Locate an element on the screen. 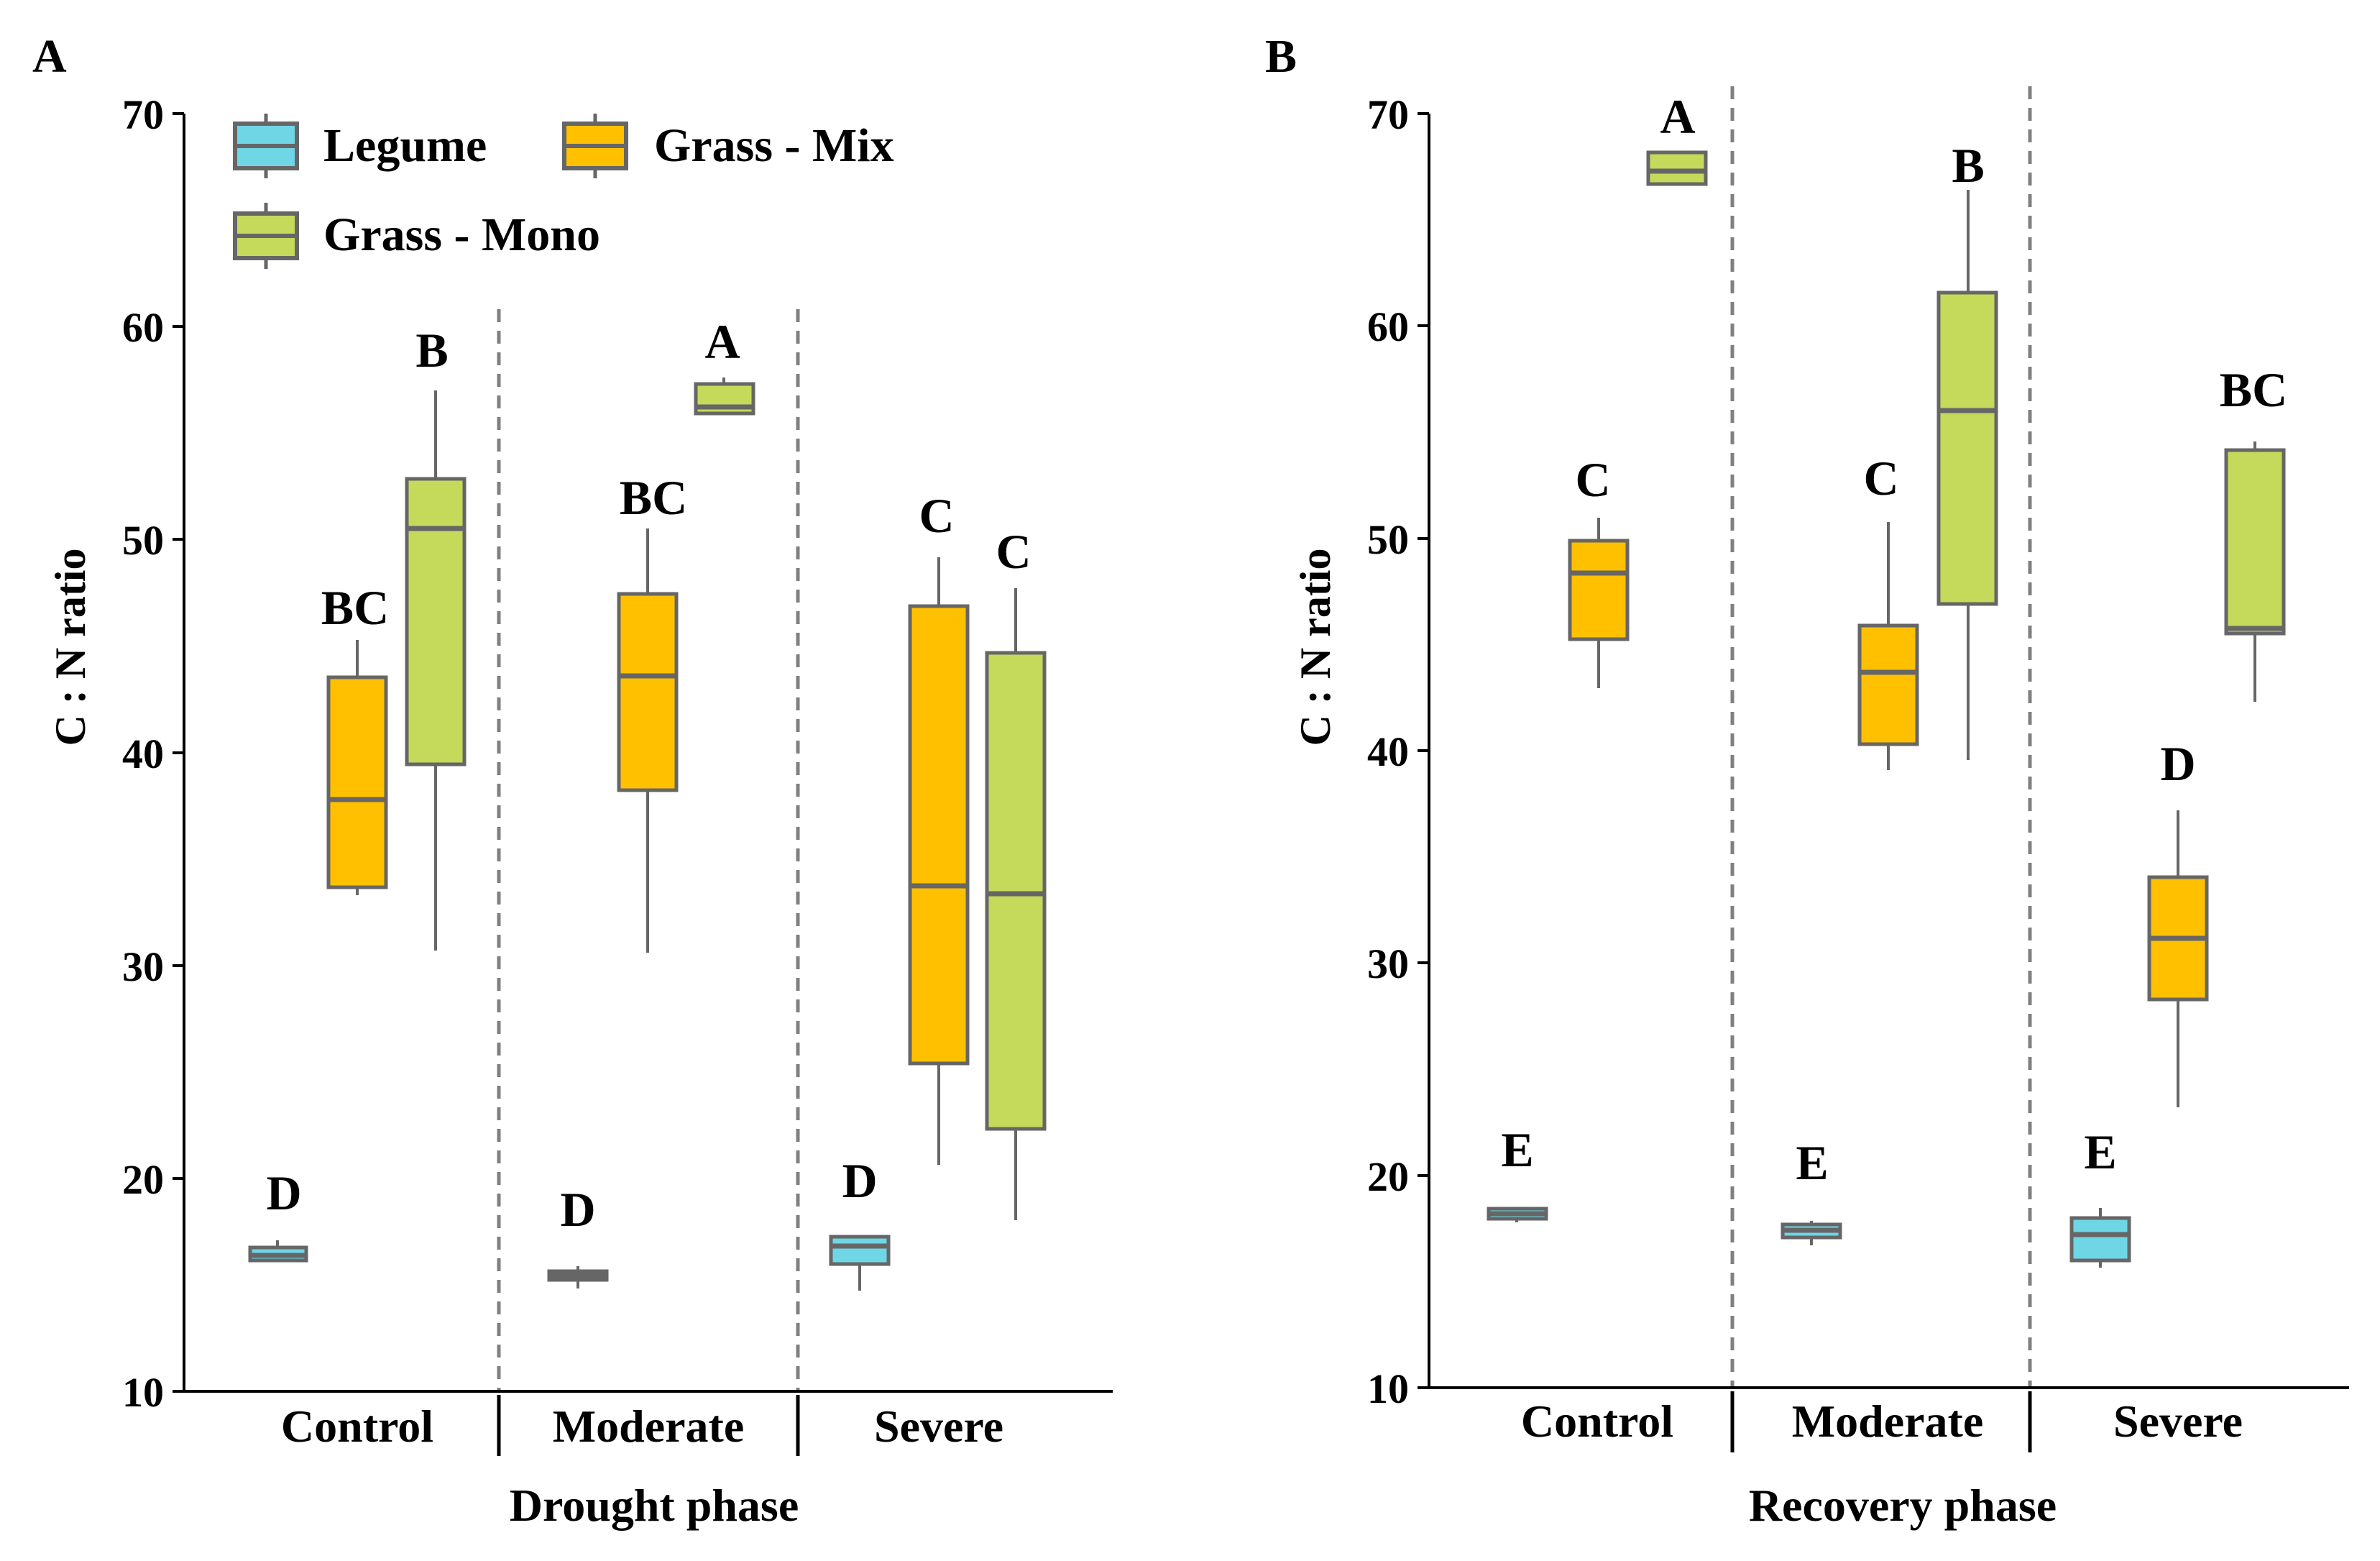 Image resolution: width=2380 pixels, height=1561 pixels. panel-b-xlabel: Recovery phase is located at coordinates (1903, 1505).